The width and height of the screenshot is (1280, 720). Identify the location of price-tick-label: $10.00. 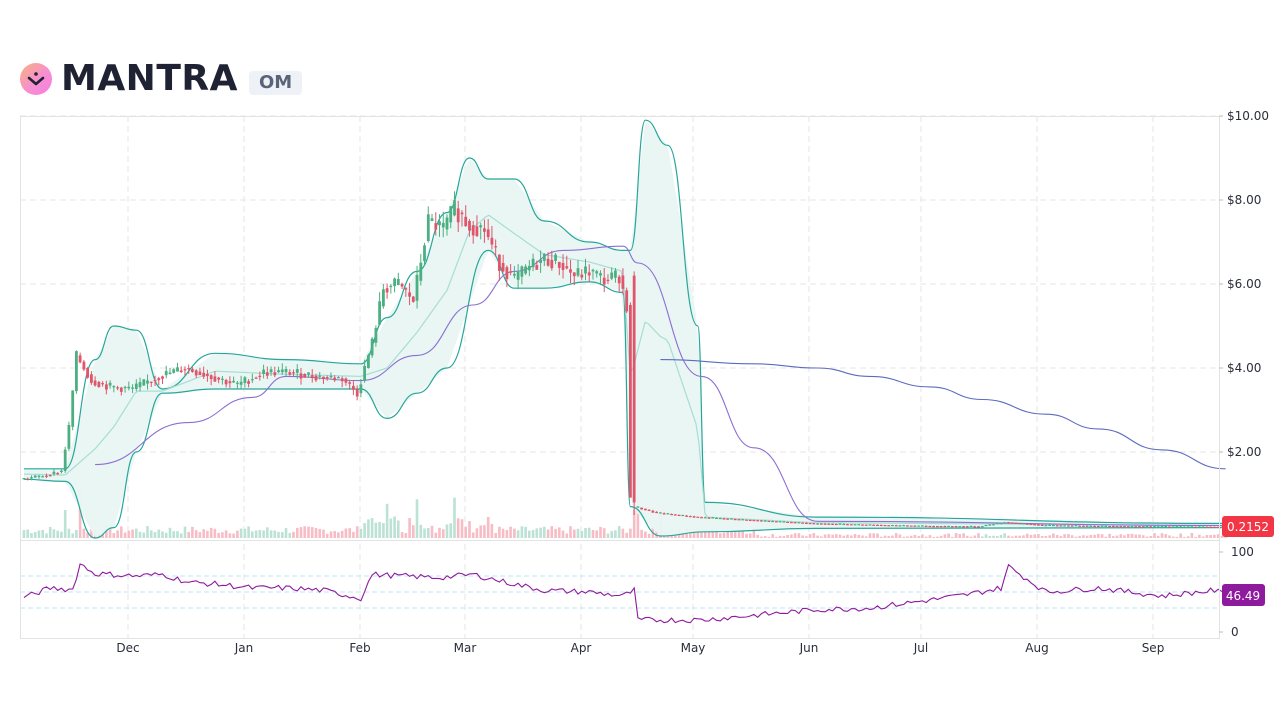
(1248, 116).